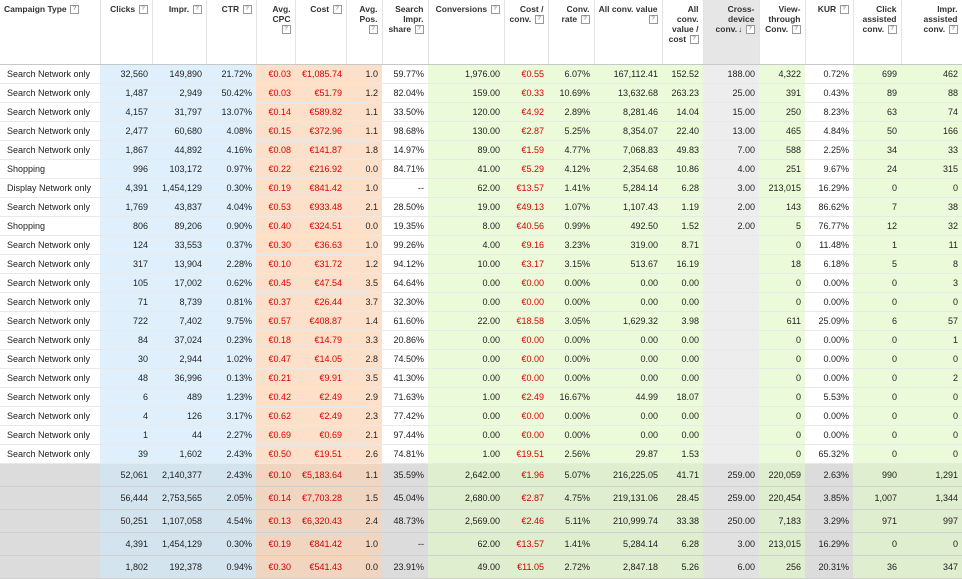  What do you see at coordinates (364, 454) in the screenshot?
I see `table-cell: 2.6` at bounding box center [364, 454].